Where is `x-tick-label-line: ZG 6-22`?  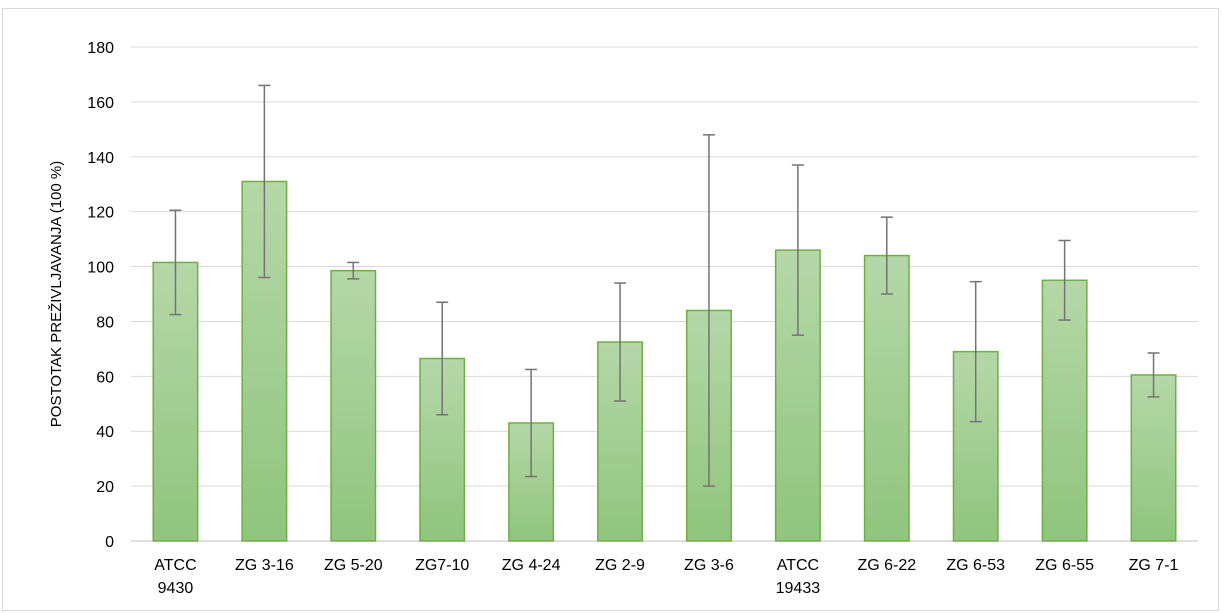 x-tick-label-line: ZG 6-22 is located at coordinates (886, 565).